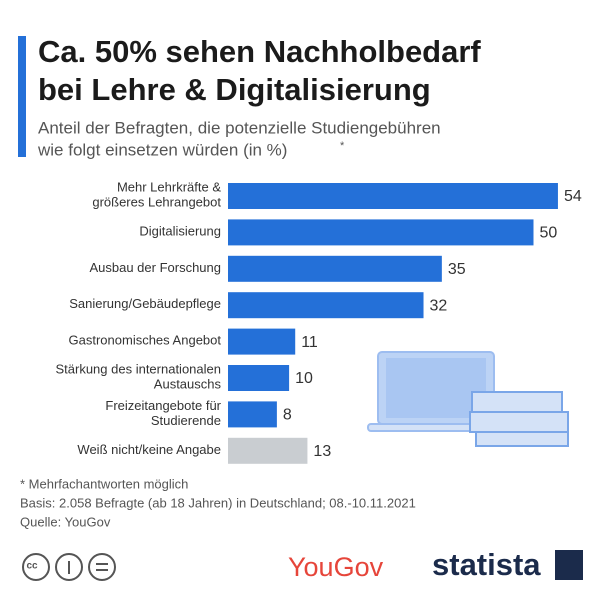 This screenshot has height=600, width=600. Describe the element at coordinates (569, 565) in the screenshot. I see `statista-icon` at that location.